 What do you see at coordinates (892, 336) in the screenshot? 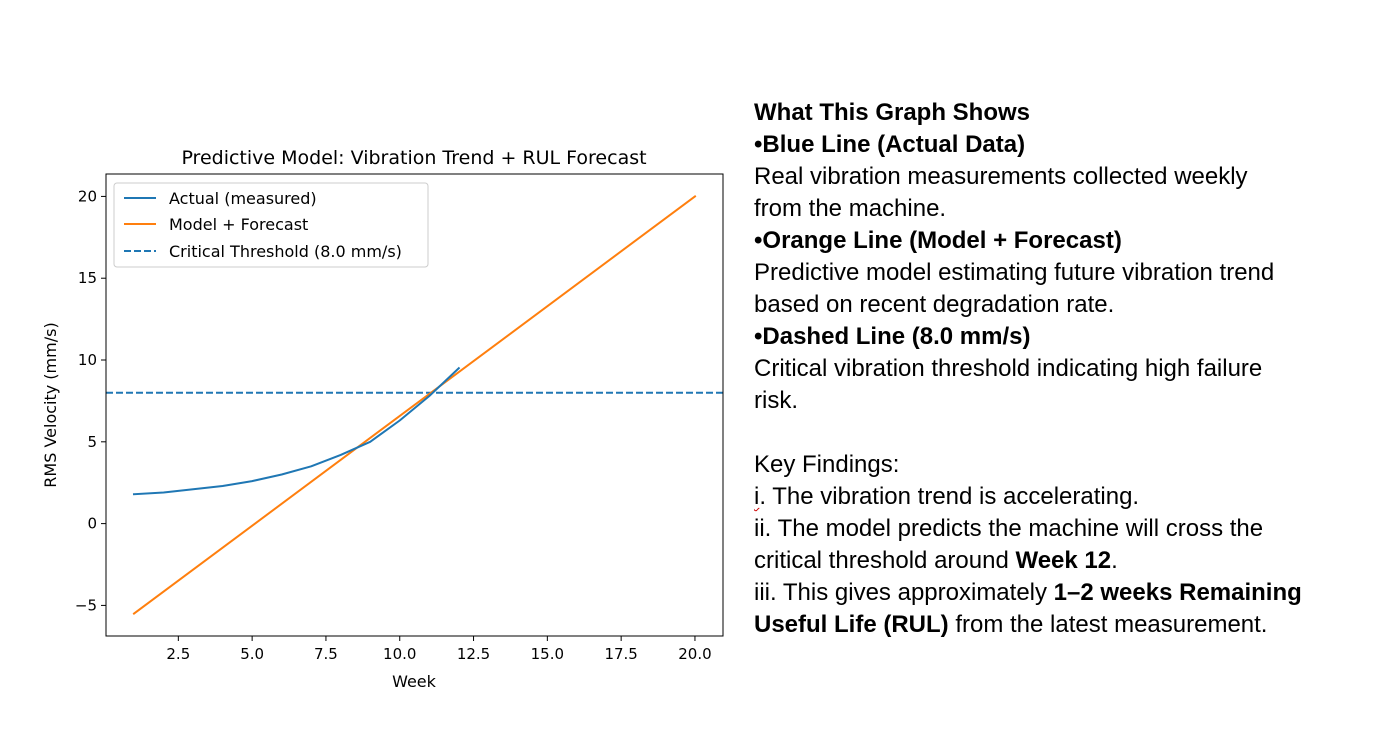
I see `dashed-line-title: •Dashed Line (8.0 mm/s)` at bounding box center [892, 336].